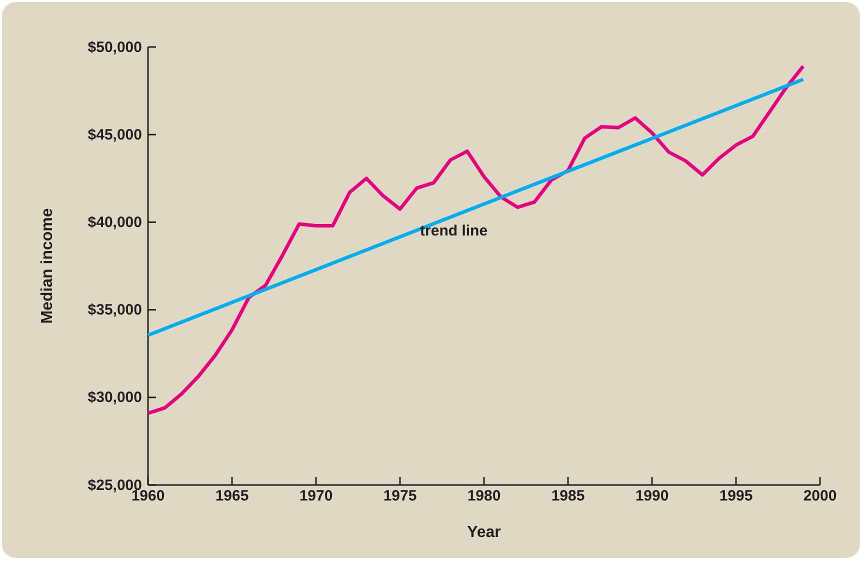 The height and width of the screenshot is (561, 862). I want to click on y-tick-label: $45,000, so click(115, 135).